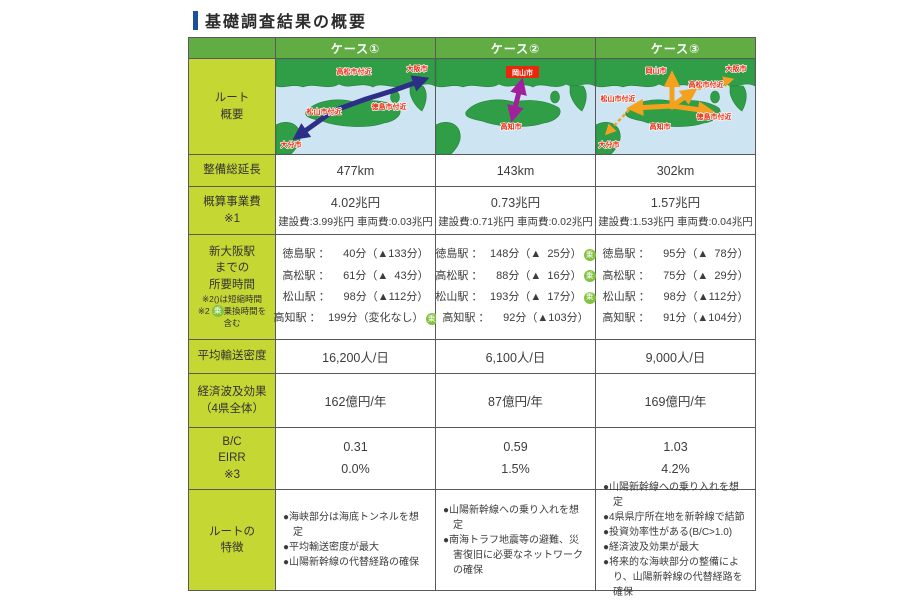  What do you see at coordinates (516, 211) in the screenshot?
I see `cost-case2: 0.73兆円 建設費:0.71兆円 車両費:0.02兆円` at bounding box center [516, 211].